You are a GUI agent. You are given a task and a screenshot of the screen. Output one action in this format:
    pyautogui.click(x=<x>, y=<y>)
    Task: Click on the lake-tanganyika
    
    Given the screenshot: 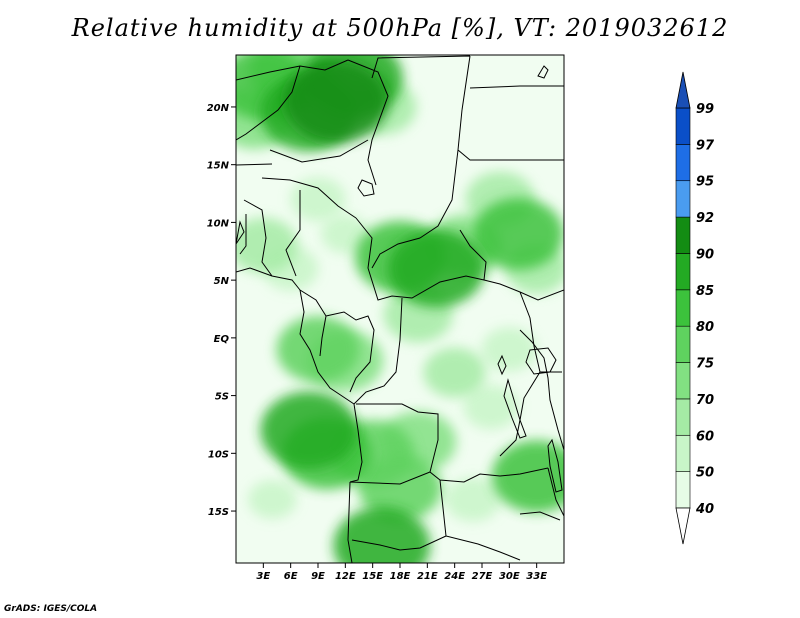 What is the action you would take?
    pyautogui.click(x=515, y=408)
    